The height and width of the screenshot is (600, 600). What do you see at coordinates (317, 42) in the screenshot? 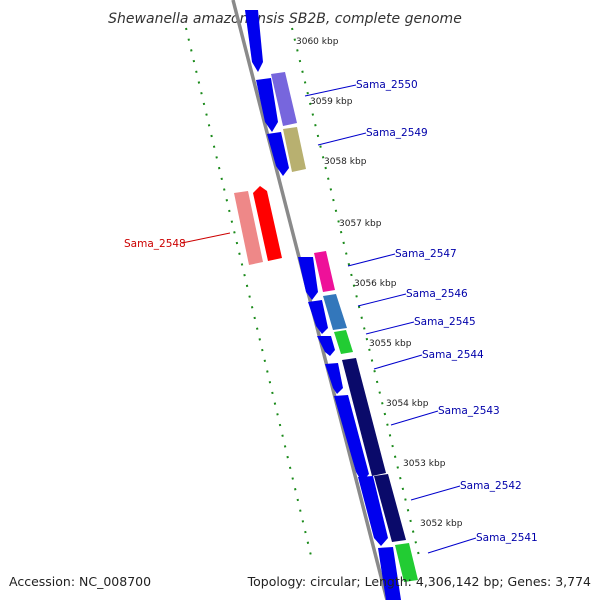
I see `ruler-label: 3060 kbp` at bounding box center [317, 42].